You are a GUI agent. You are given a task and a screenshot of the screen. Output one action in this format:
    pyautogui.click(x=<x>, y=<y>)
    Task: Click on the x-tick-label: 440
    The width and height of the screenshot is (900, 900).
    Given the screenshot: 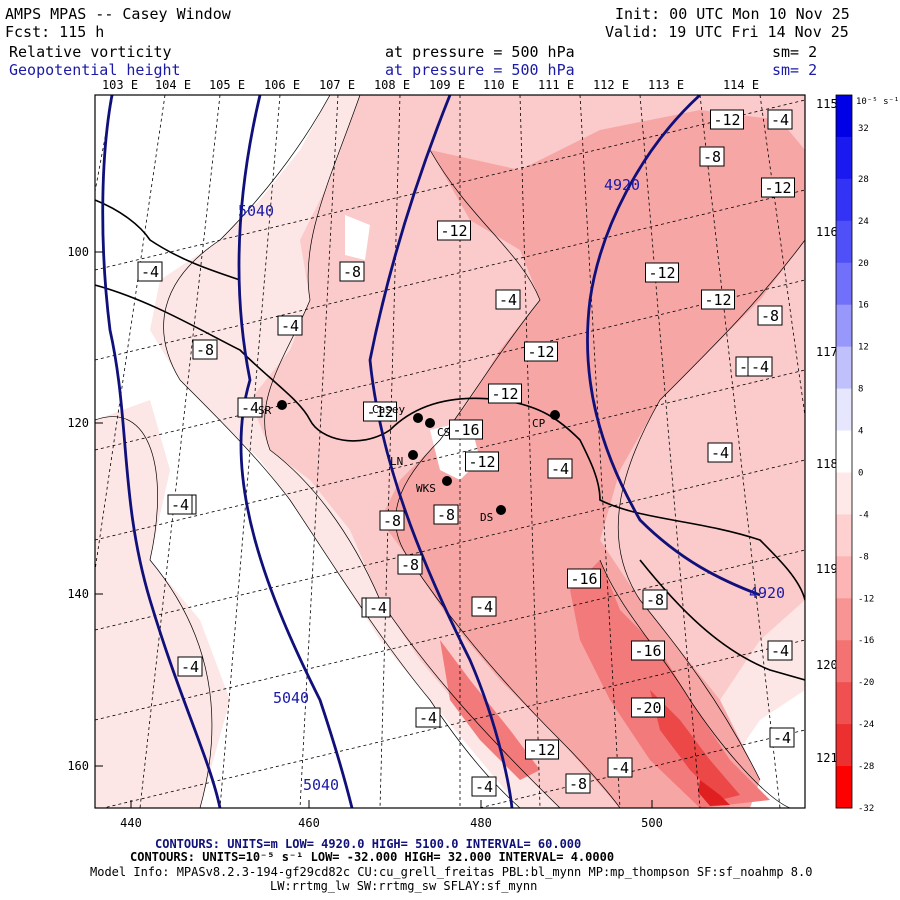 What is the action you would take?
    pyautogui.click(x=131, y=823)
    